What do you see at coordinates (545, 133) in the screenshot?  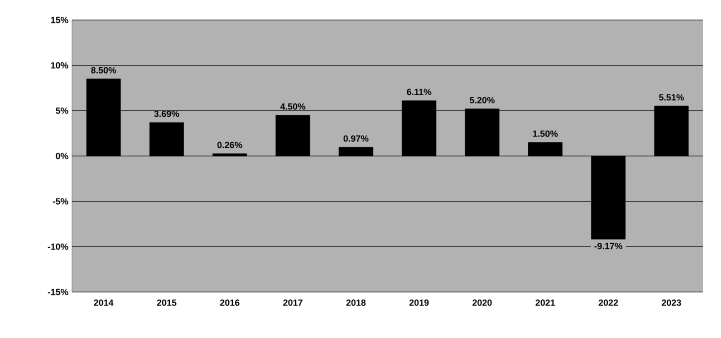 I see `data-label: 1.50%` at bounding box center [545, 133].